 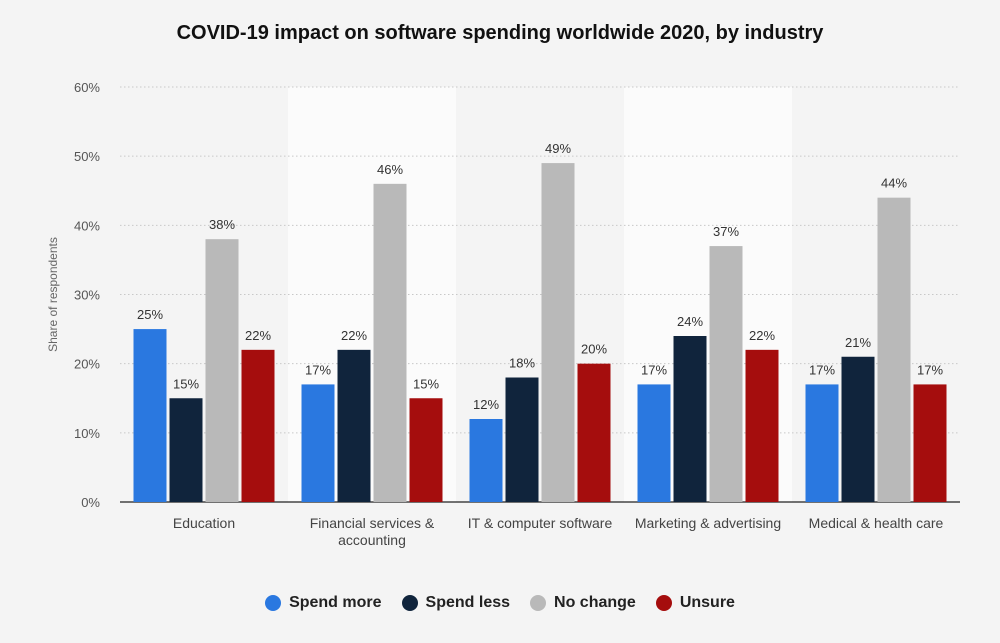 I want to click on x-tick-label-line: Medical & health care, so click(x=876, y=523).